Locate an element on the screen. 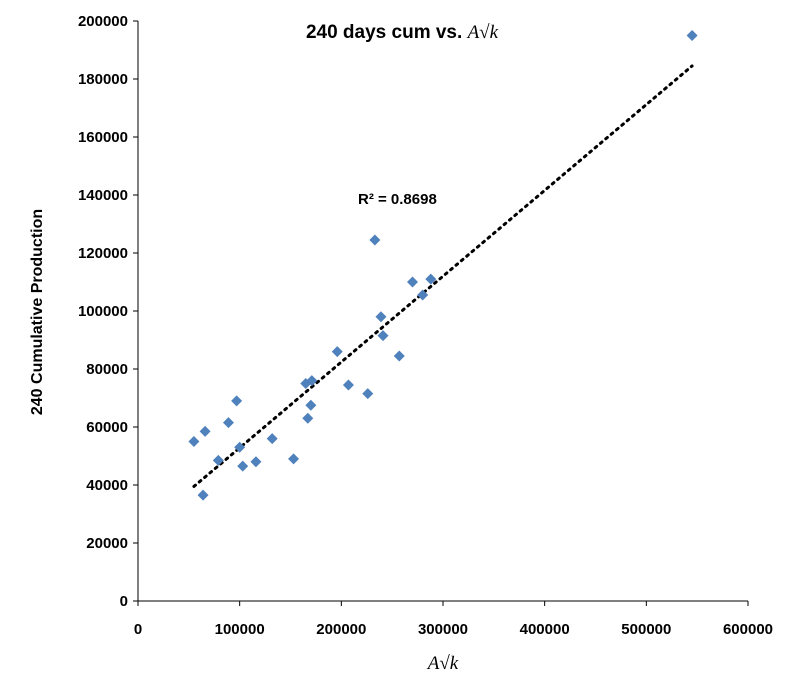  chart-title-text: 240 days cum vs. is located at coordinates (387, 32).